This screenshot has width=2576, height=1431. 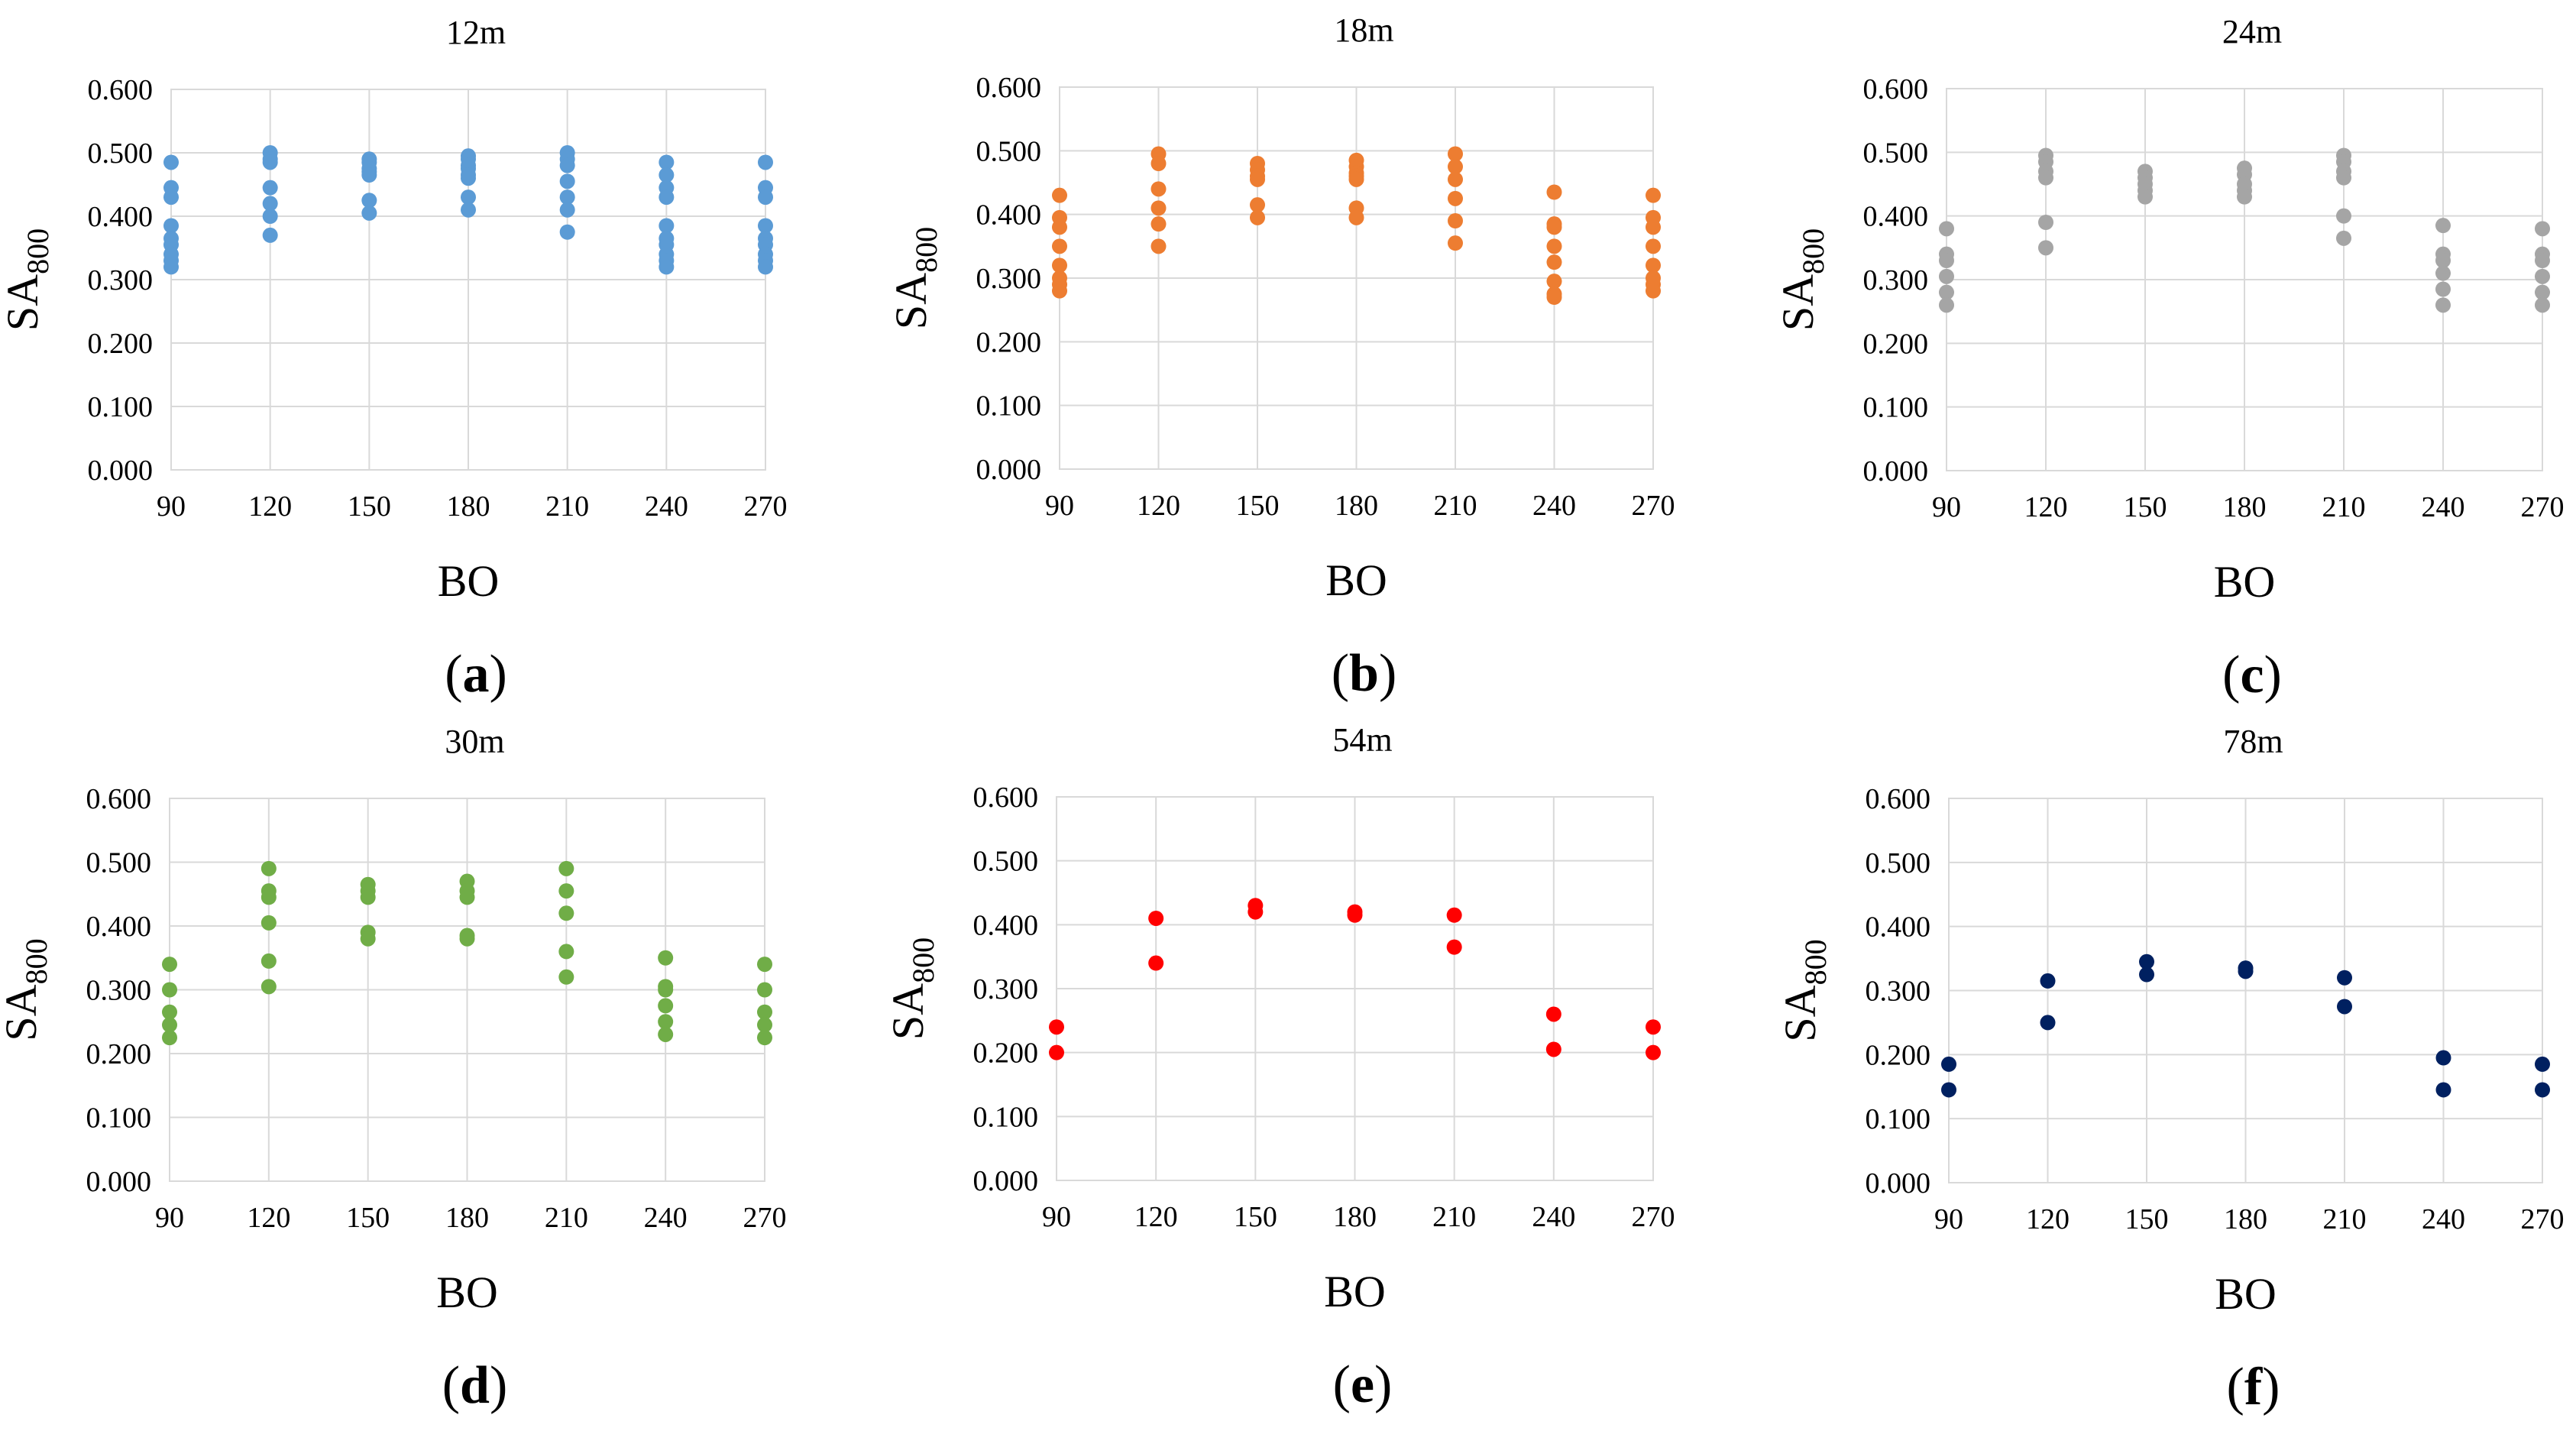 What do you see at coordinates (467, 1292) in the screenshot?
I see `x-axis-label: BO` at bounding box center [467, 1292].